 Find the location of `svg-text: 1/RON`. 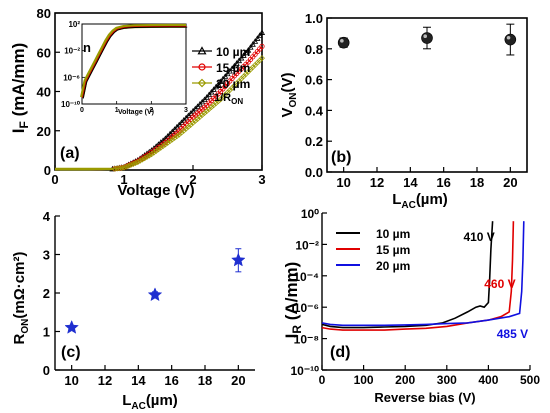

svg-text: 1/RON is located at coordinates (228, 99).